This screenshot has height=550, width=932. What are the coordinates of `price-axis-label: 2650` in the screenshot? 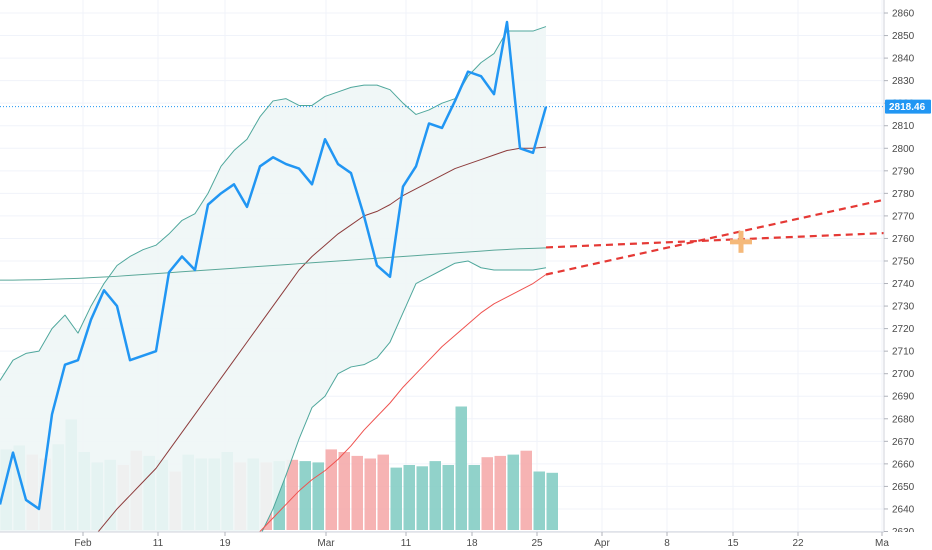 It's located at (903, 487).